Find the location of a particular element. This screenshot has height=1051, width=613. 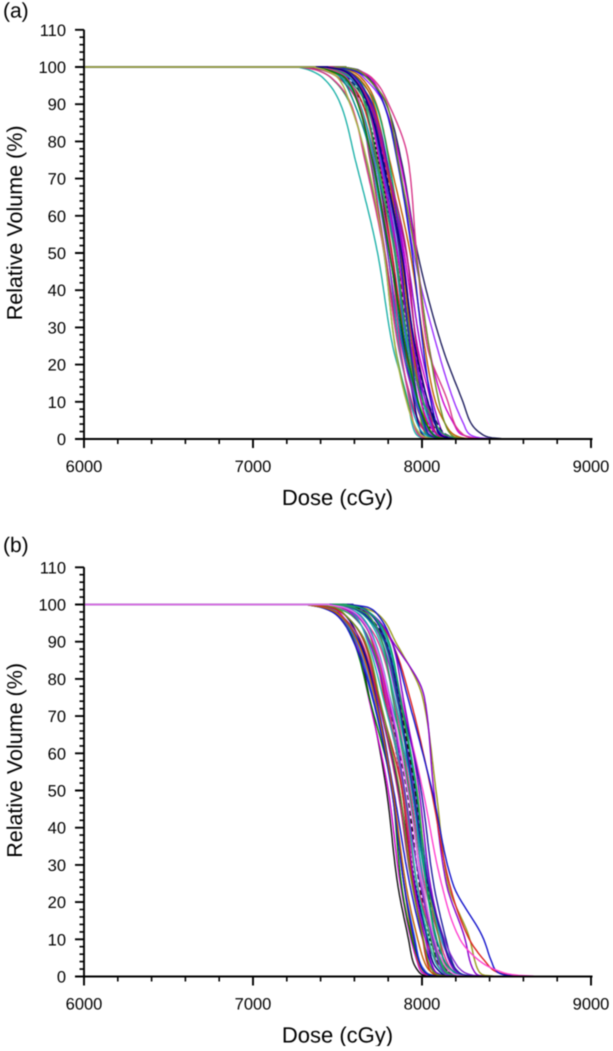

svg-text: (b) is located at coordinates (16, 545).